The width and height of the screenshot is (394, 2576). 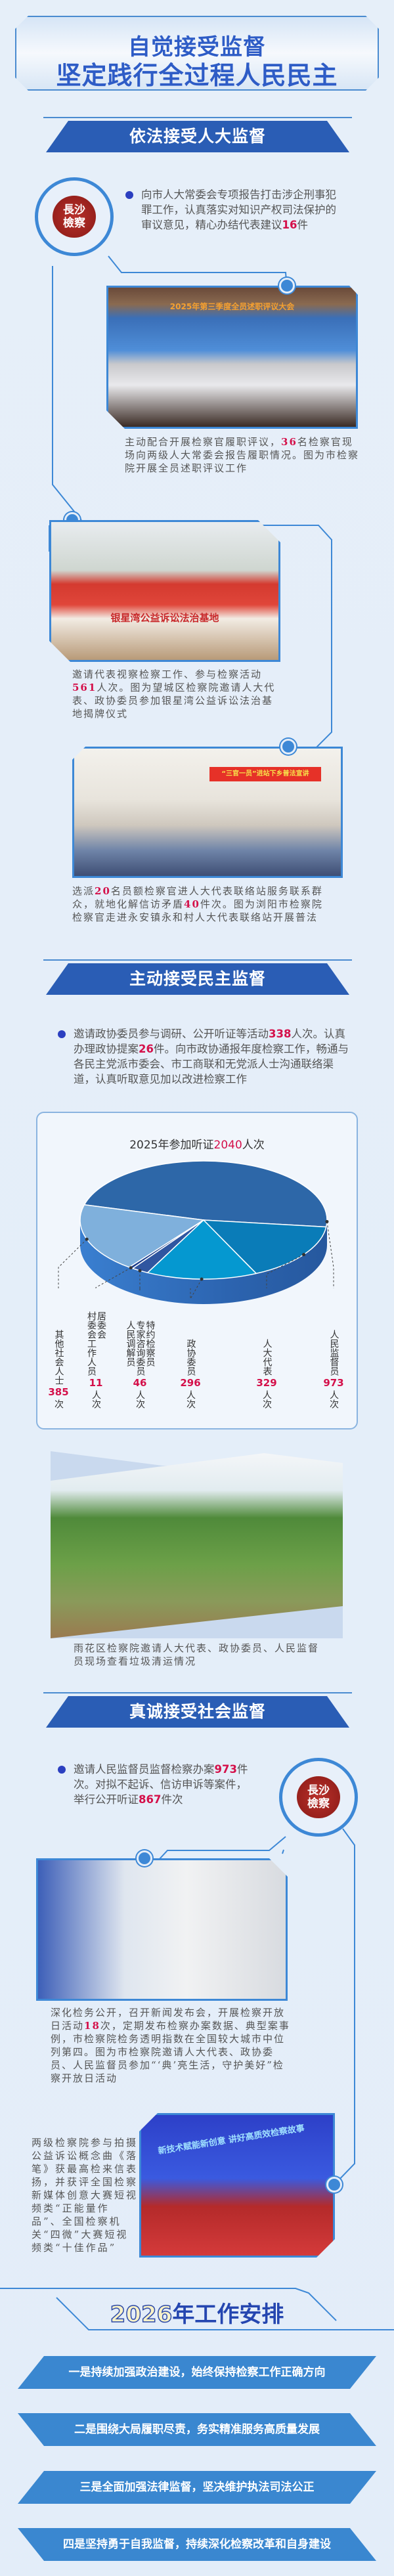 I want to click on pie-label: 特约检察员 专家咨询委员 人民调解员 46 人次, so click(x=140, y=1364).